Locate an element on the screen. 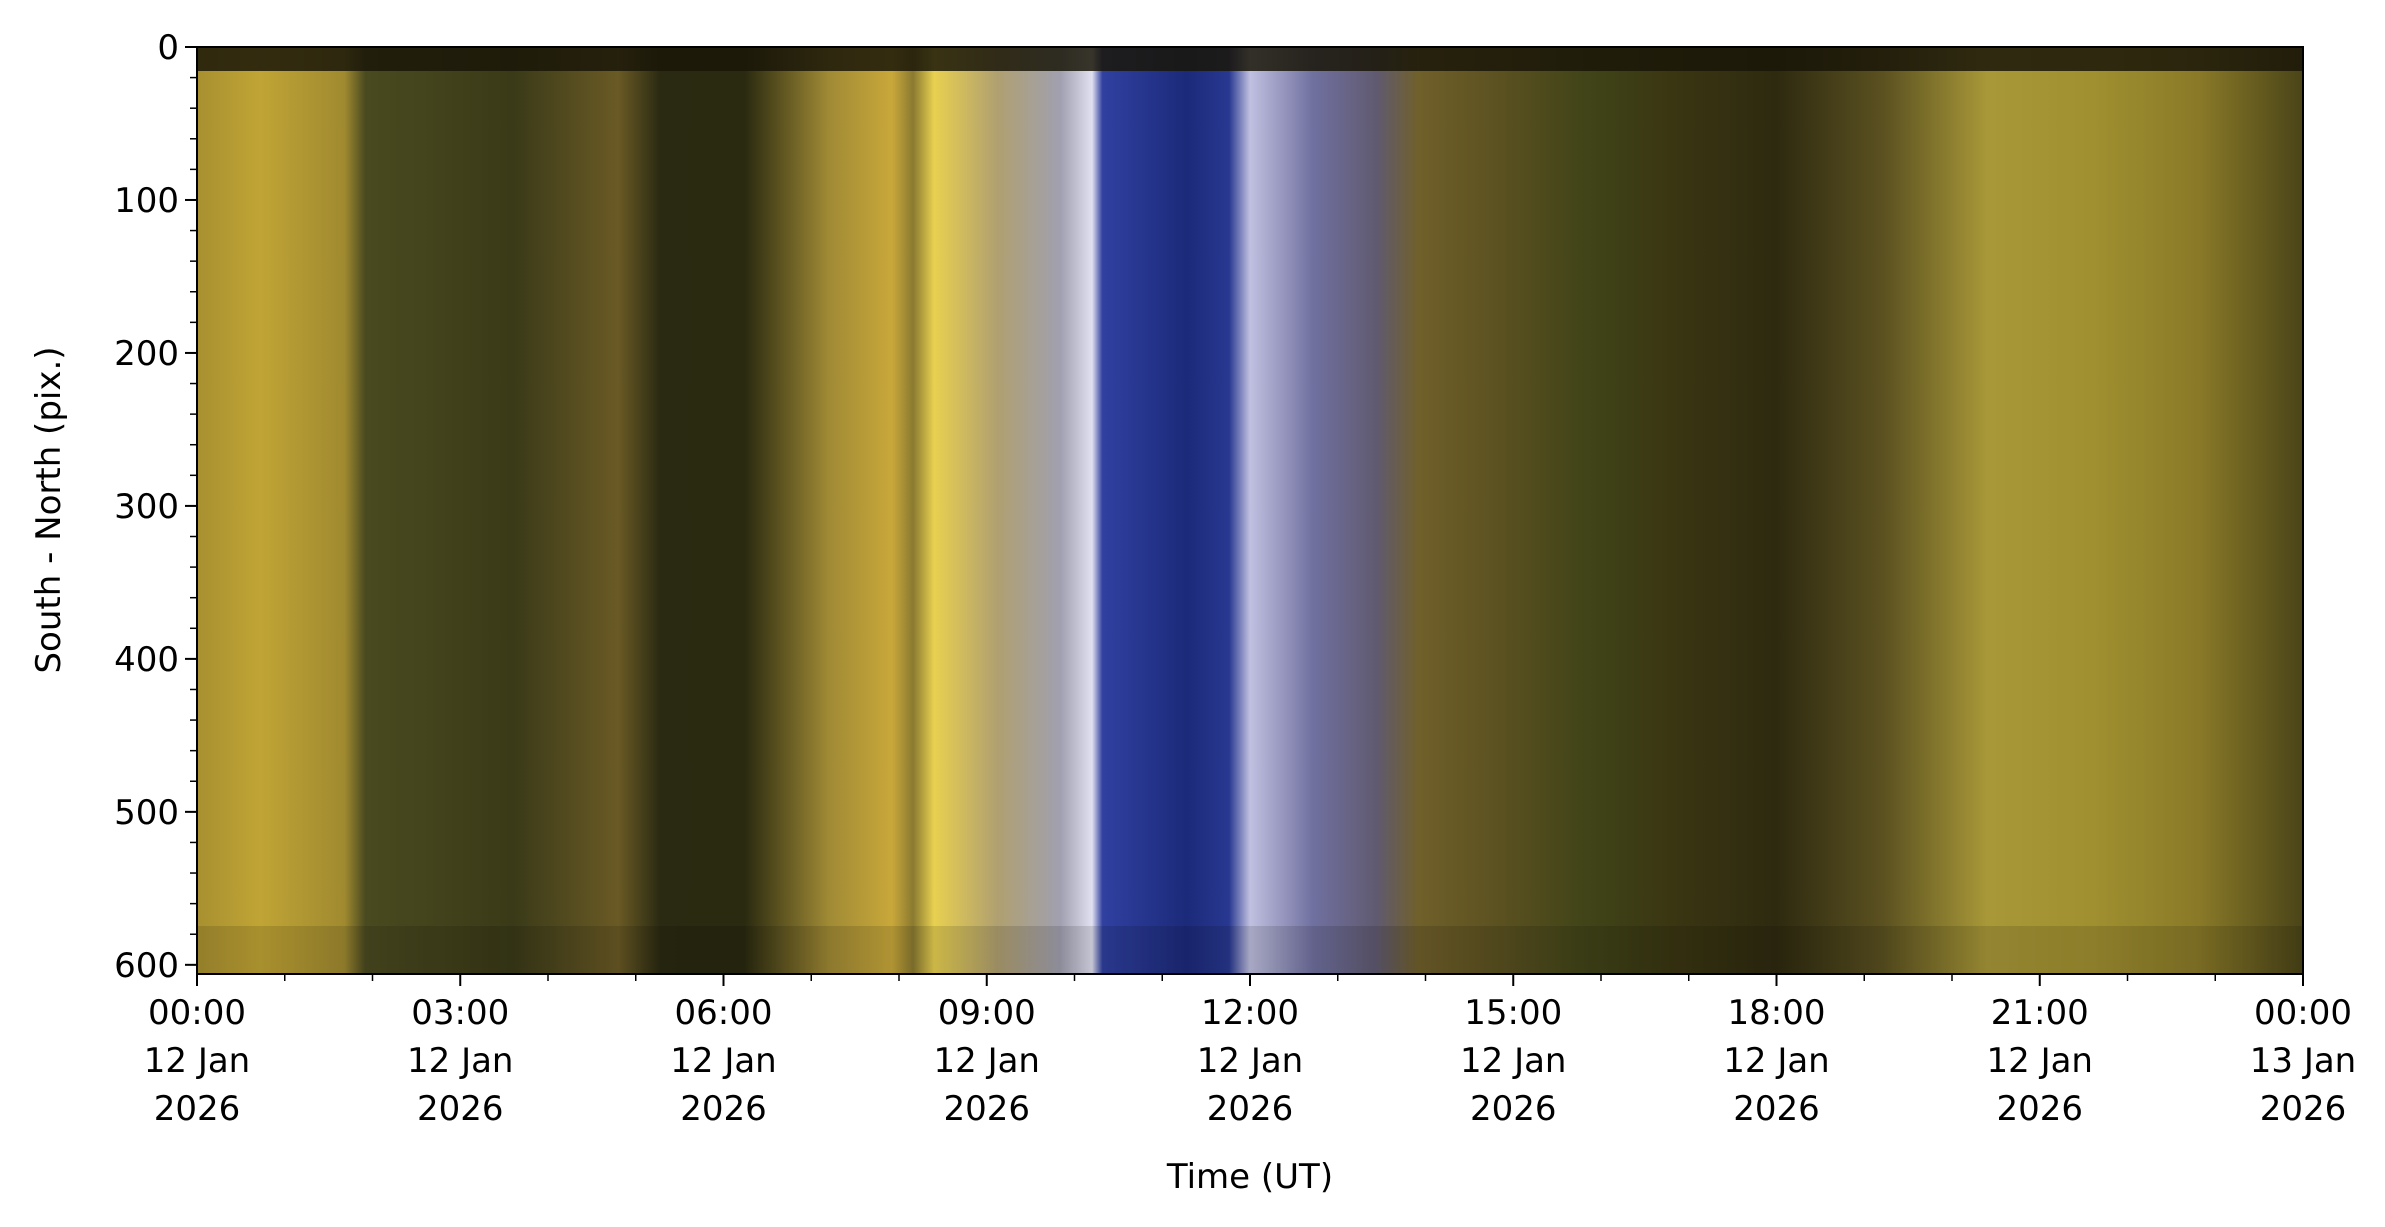 Image resolution: width=2385 pixels, height=1227 pixels. x-tick-label: 00:00 13 Jan 2026 is located at coordinates (2303, 1061).